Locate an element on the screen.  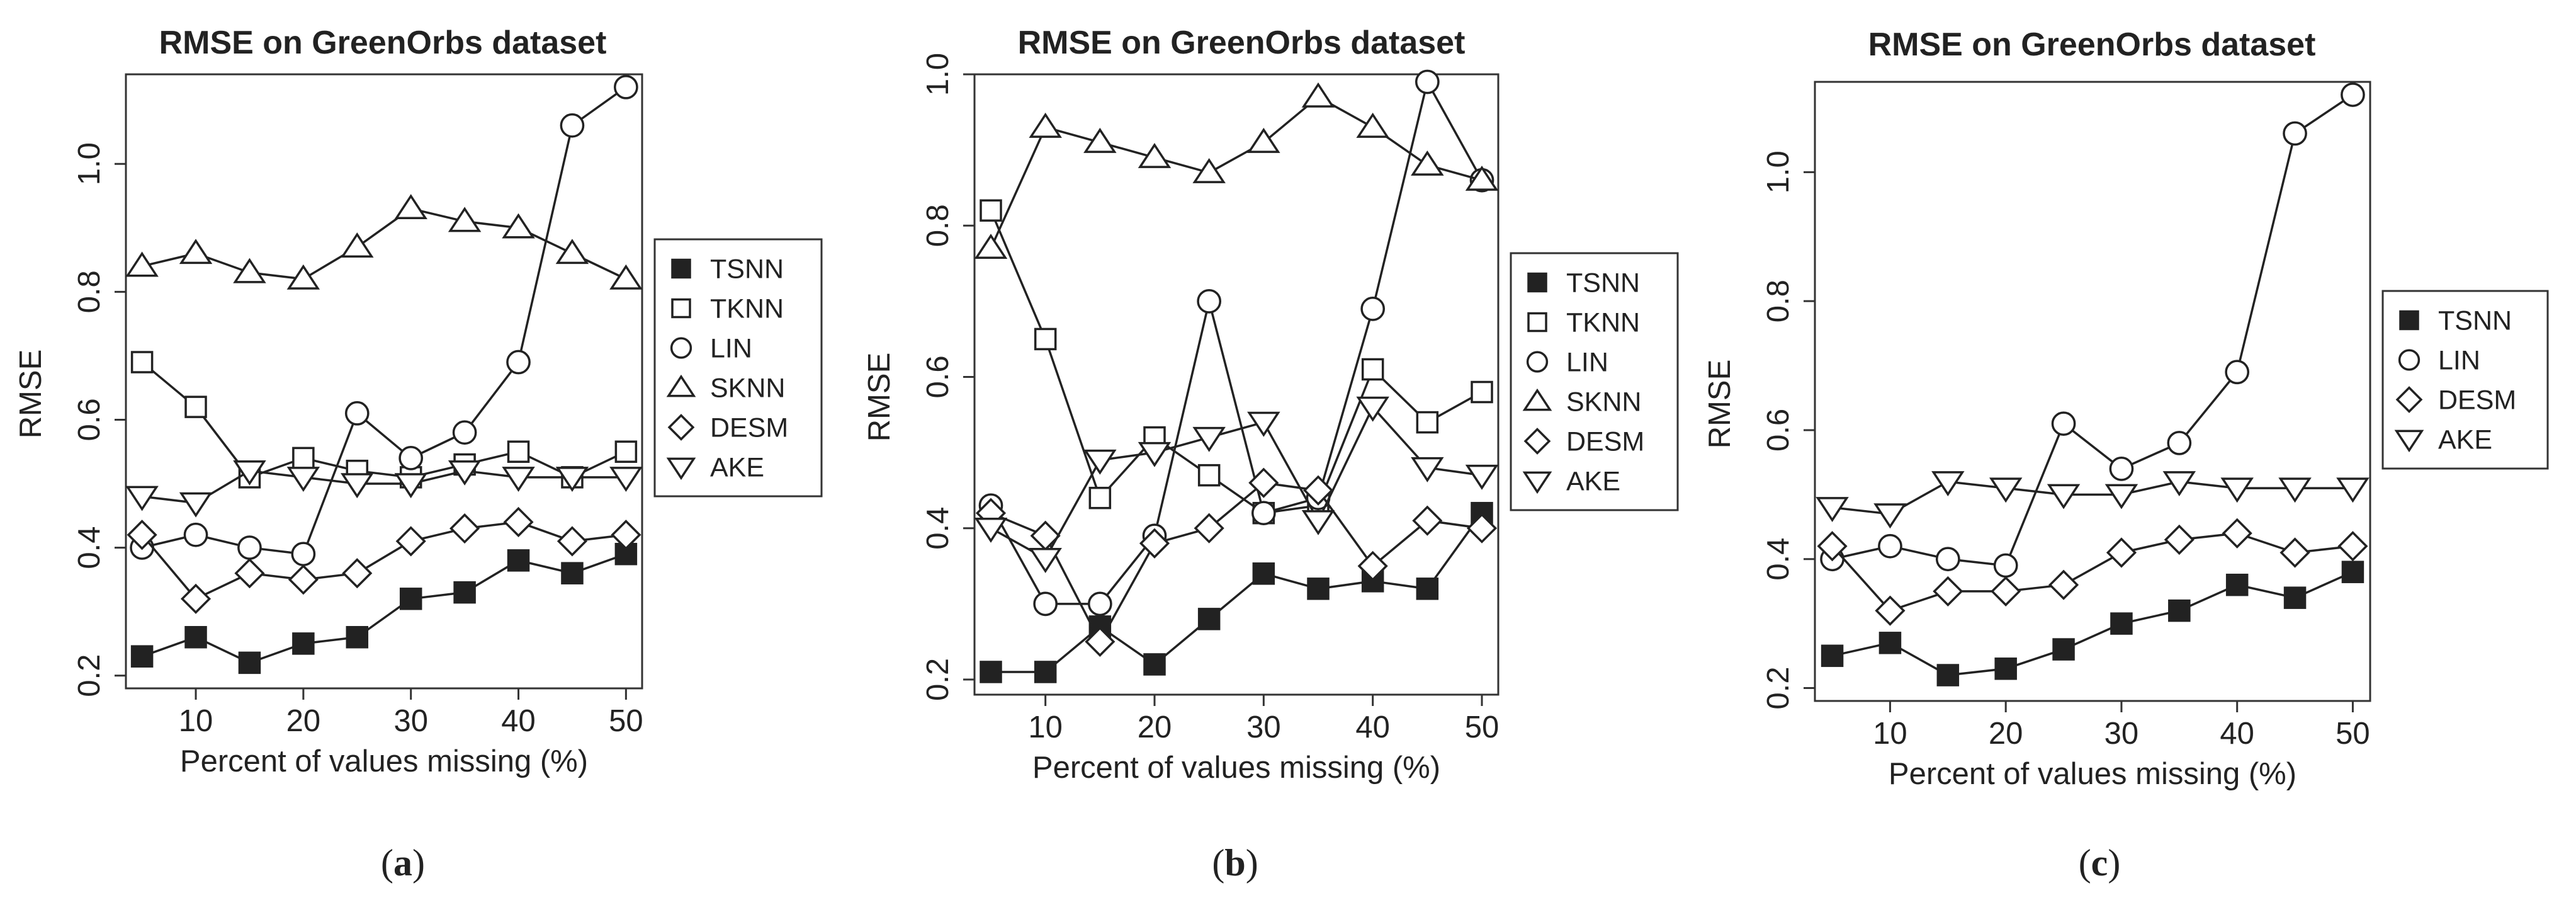
legend-marker-sknn is located at coordinates (681, 385).